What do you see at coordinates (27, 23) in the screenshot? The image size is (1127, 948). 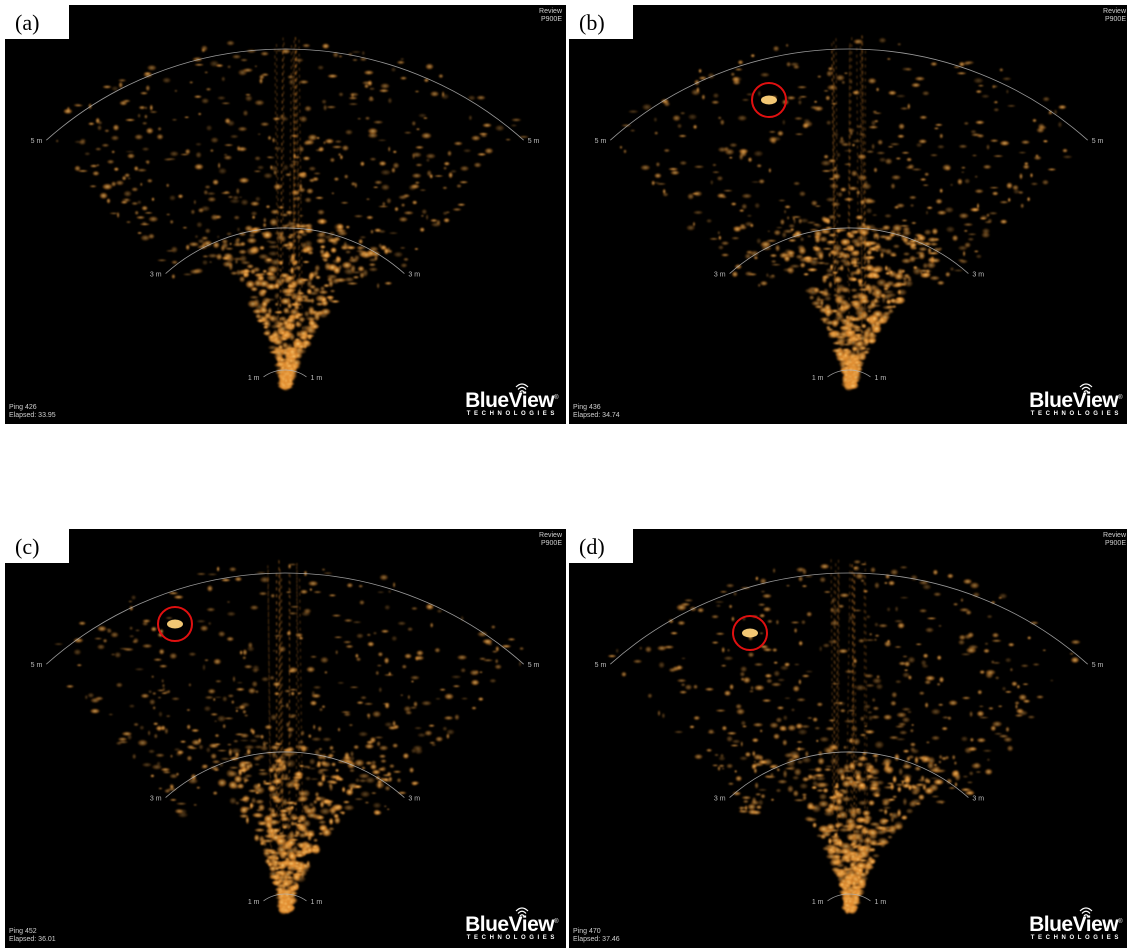 I see `panel-label: (a)` at bounding box center [27, 23].